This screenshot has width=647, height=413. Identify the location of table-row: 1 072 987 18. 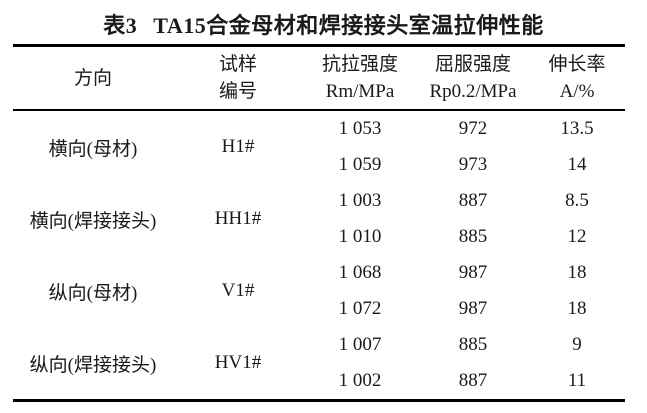
(319, 309).